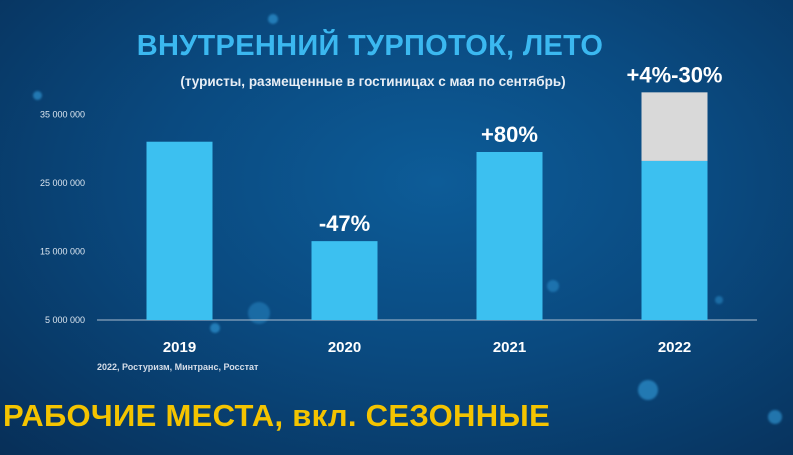  Describe the element at coordinates (344, 347) in the screenshot. I see `x-tick-label: 2020` at that location.